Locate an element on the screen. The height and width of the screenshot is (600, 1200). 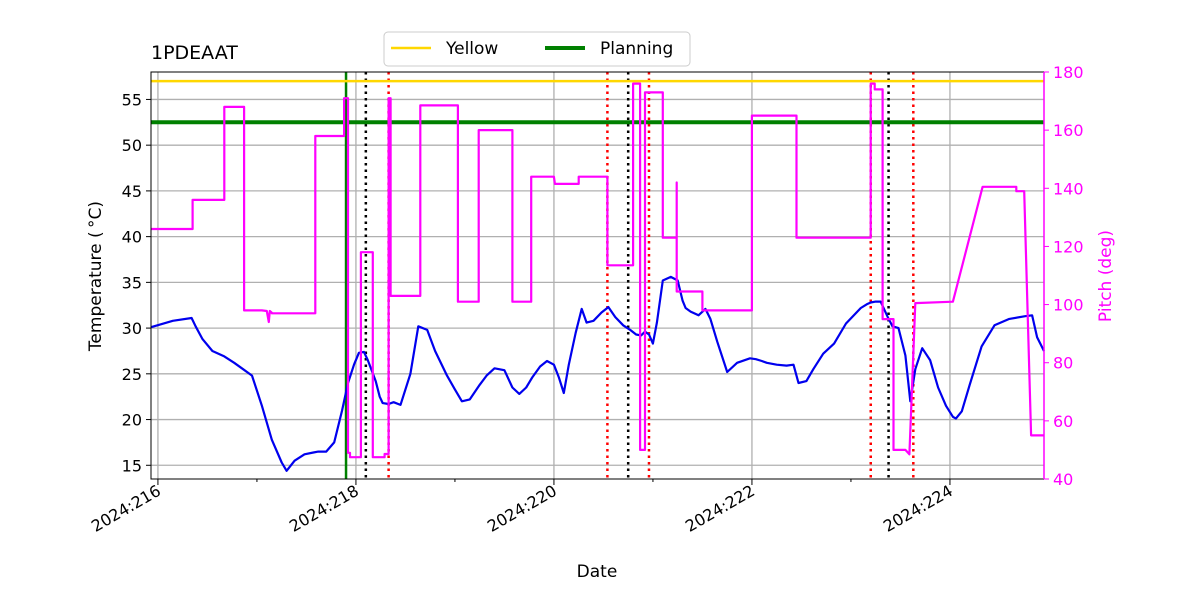
y-tick-label-left: 55 is located at coordinates (132, 99).